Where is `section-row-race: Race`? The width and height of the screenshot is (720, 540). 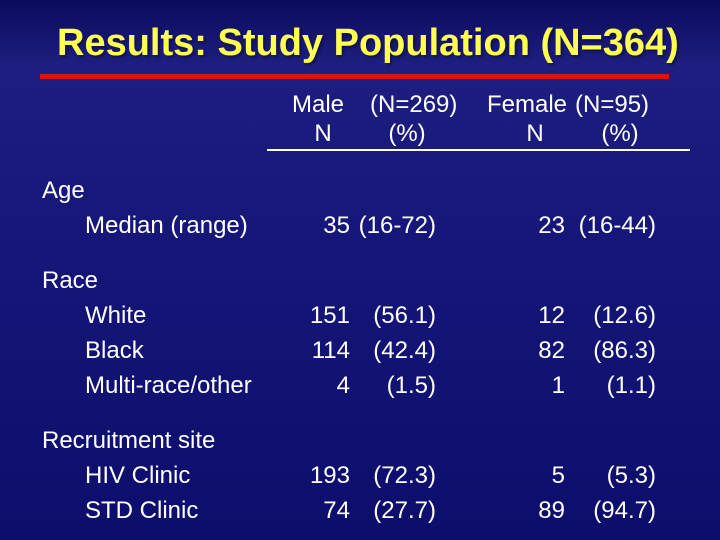
section-row-race: Race is located at coordinates (349, 280).